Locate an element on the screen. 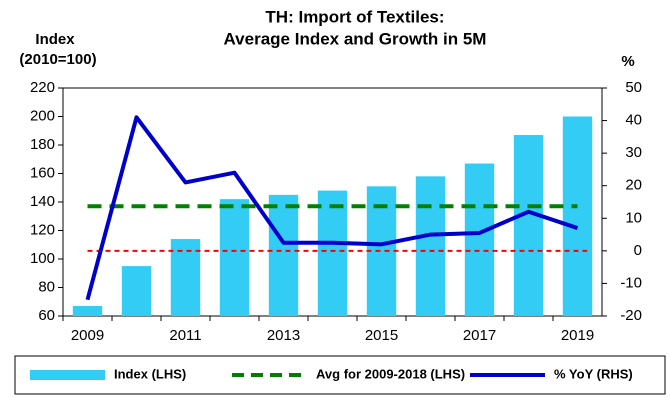  y-tick-label: 220 is located at coordinates (42, 87).